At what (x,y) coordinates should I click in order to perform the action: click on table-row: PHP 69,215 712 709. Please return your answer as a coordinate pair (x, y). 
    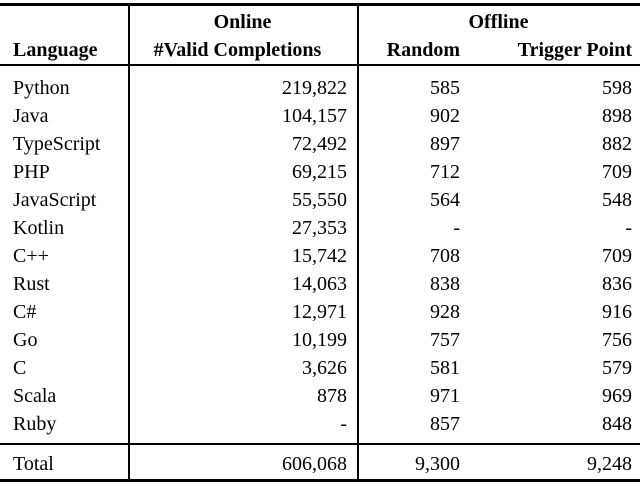
    Looking at the image, I should click on (320, 172).